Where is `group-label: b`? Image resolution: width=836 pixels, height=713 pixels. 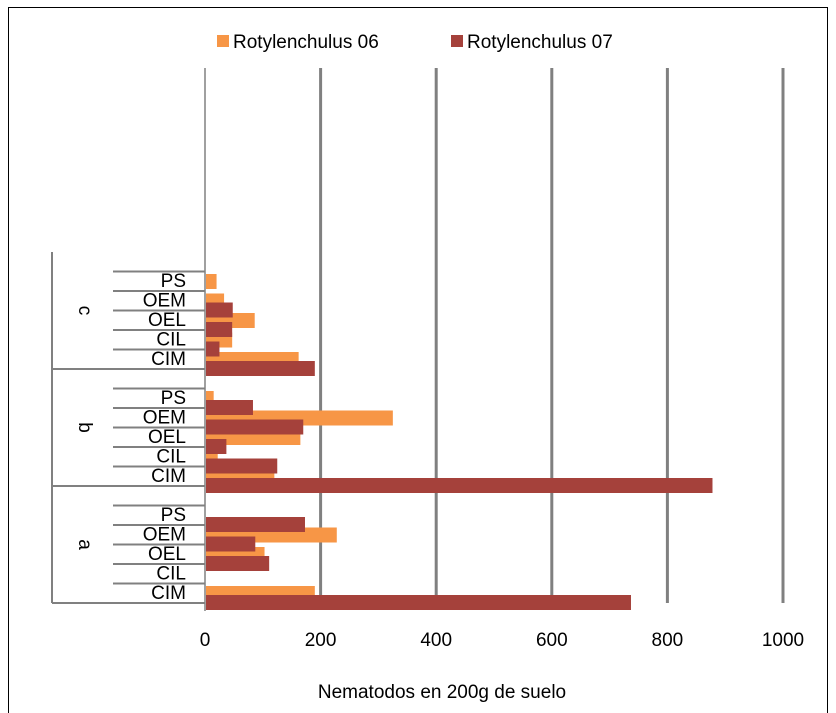
group-label: b is located at coordinates (84, 427).